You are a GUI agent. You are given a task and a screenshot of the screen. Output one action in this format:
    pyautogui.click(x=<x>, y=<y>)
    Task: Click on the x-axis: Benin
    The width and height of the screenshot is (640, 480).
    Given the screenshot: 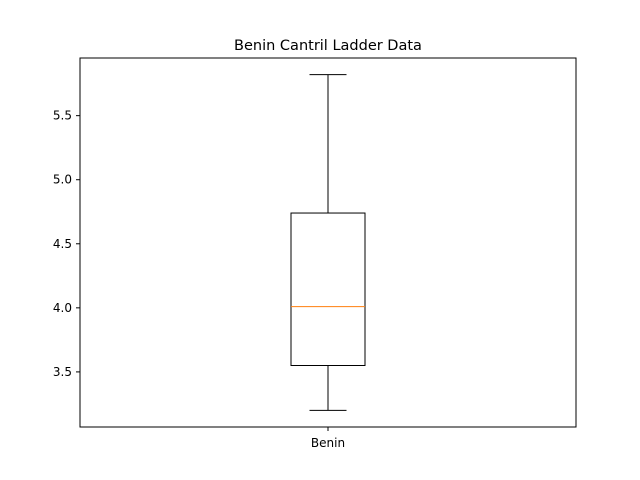 What is the action you would take?
    pyautogui.click(x=328, y=438)
    